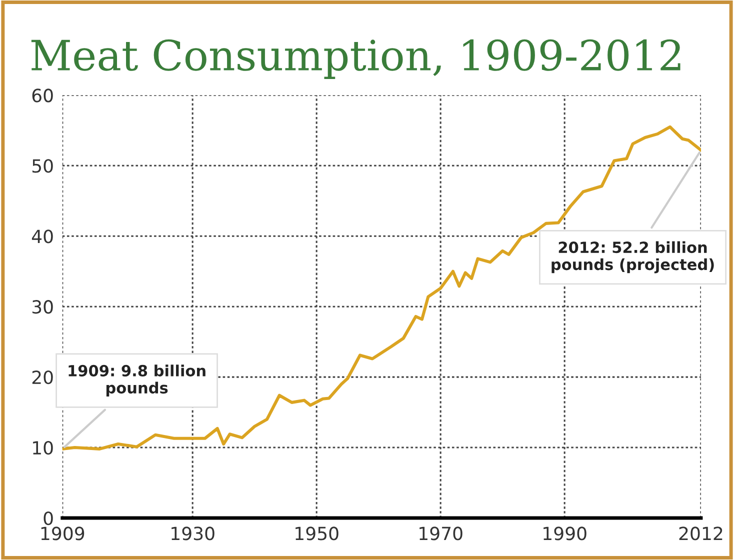 The height and width of the screenshot is (560, 734). Describe the element at coordinates (565, 533) in the screenshot. I see `x-tick-label: 1990` at that location.